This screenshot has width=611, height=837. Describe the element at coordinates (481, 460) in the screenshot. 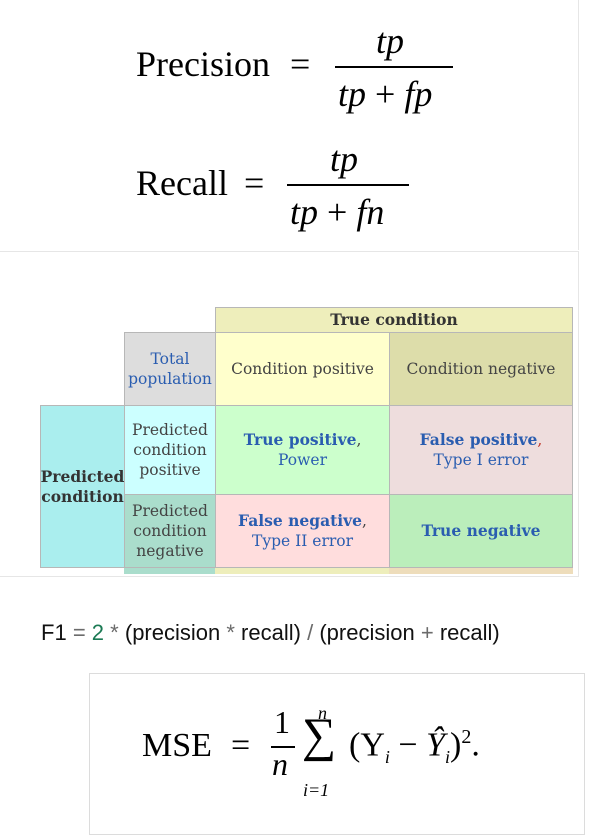

I see `type-i-error-link: Type I error` at that location.